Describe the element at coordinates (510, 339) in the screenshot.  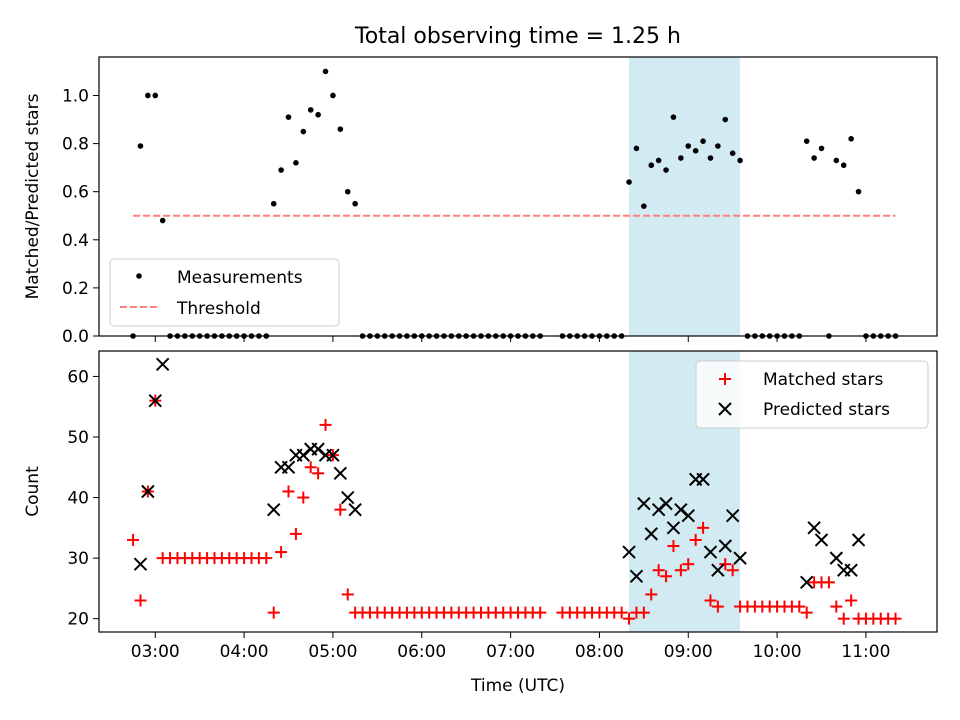
I see `top-x-ticks` at that location.